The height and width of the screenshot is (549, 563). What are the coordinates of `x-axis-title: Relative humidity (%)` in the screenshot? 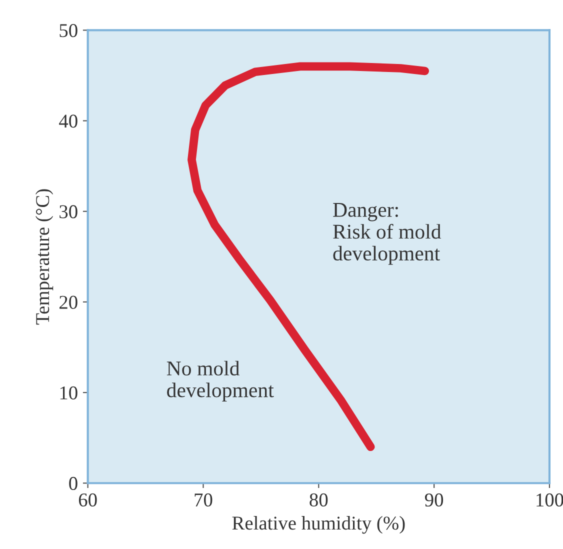 It's located at (318, 525).